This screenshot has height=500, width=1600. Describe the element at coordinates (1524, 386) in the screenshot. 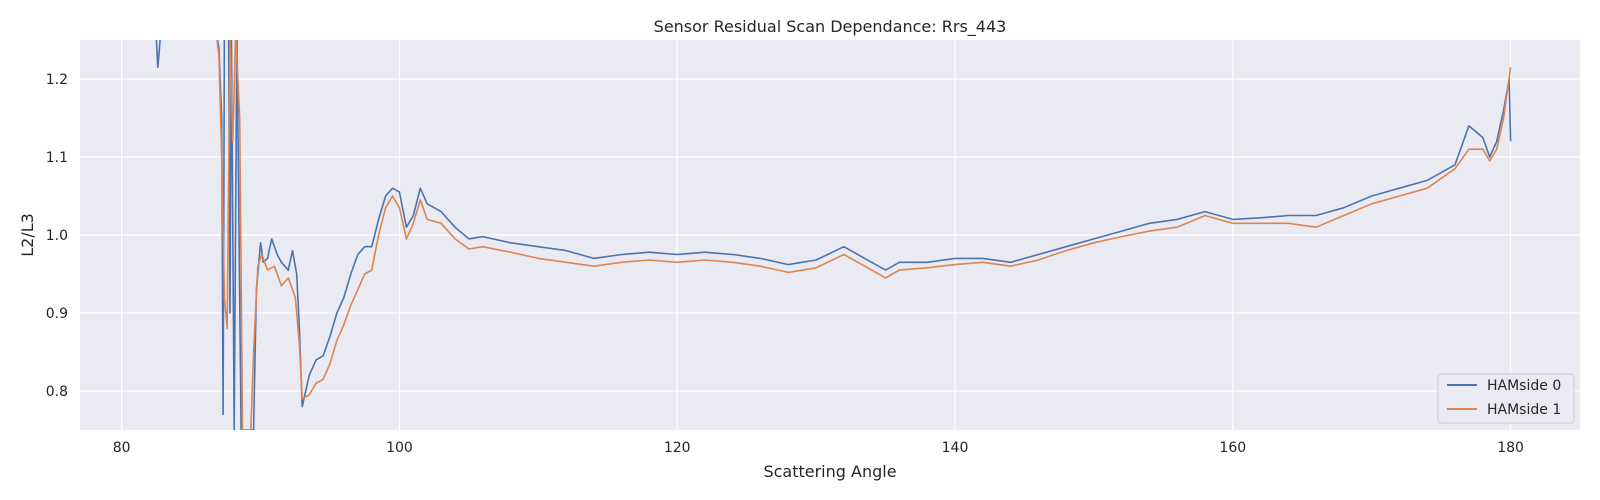

I see `legend-label-hamside-0: HAMside 0` at that location.